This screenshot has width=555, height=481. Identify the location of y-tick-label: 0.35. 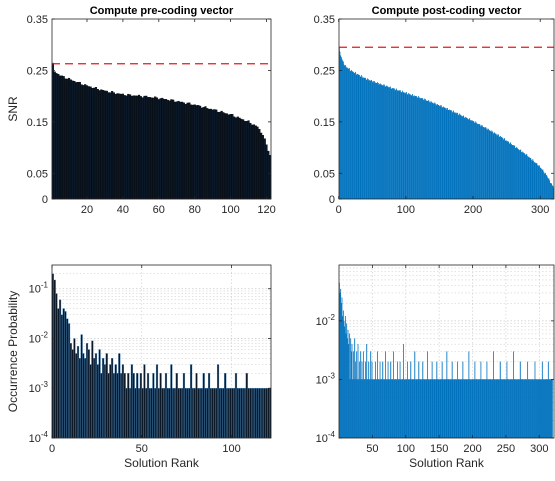
(37, 20).